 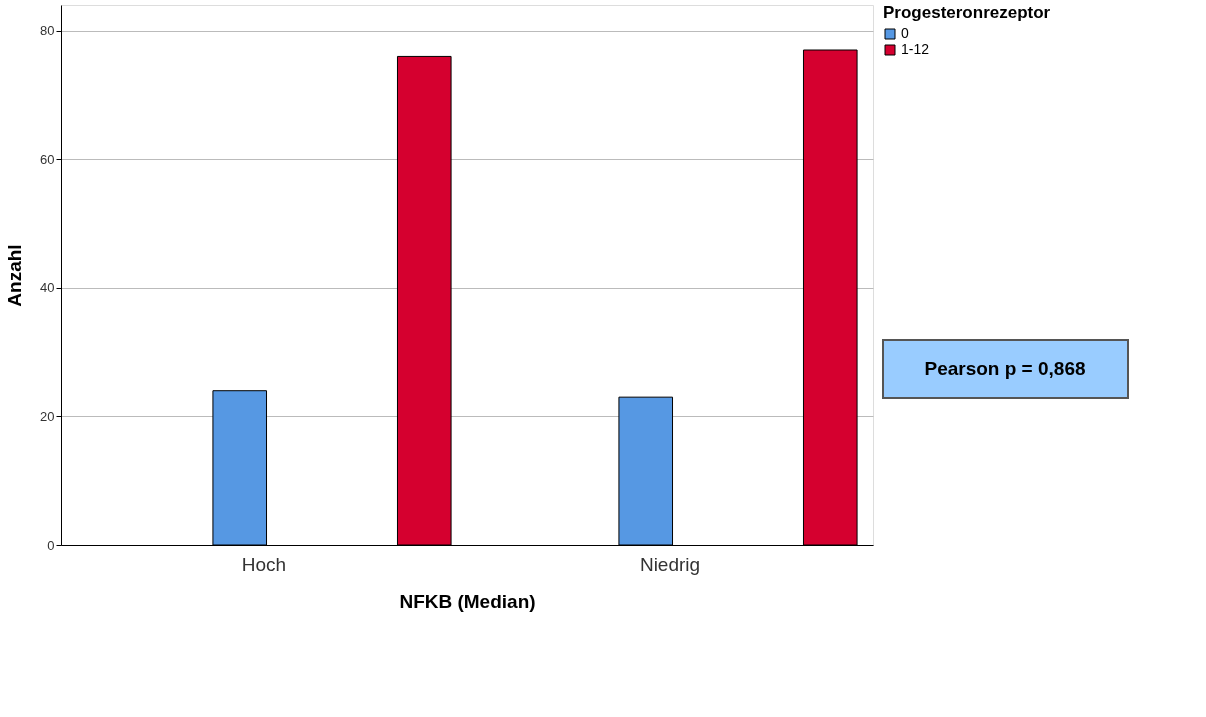 What do you see at coordinates (47, 159) in the screenshot?
I see `y-tick-label: 60` at bounding box center [47, 159].